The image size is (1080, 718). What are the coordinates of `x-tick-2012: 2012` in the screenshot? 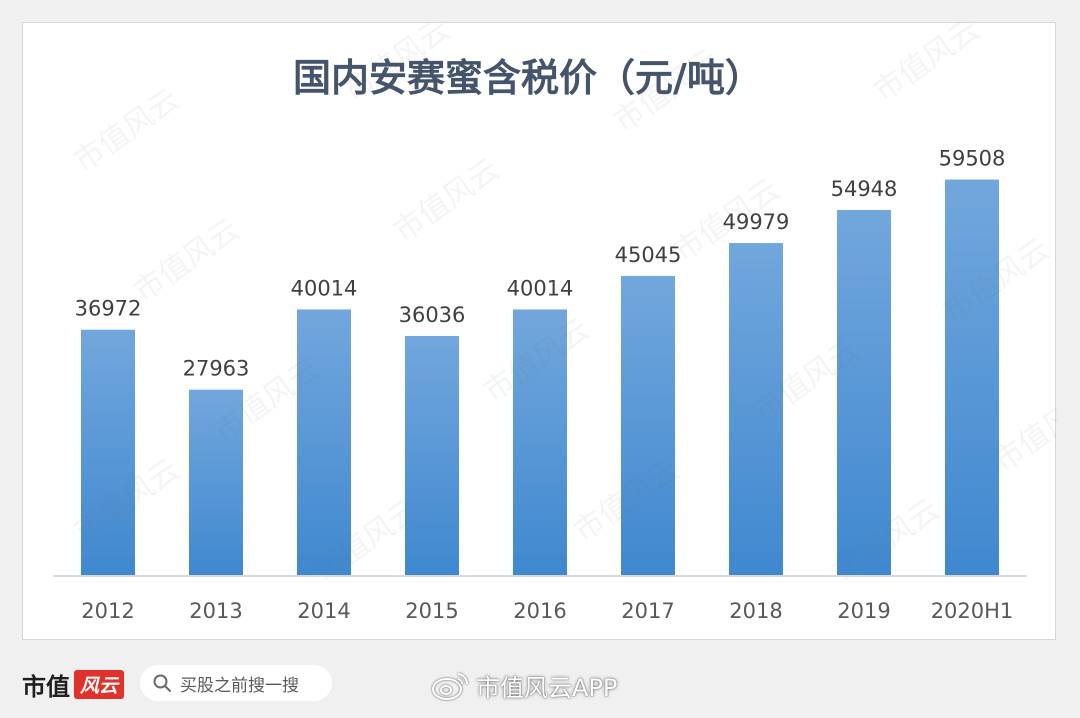 It's located at (107, 611).